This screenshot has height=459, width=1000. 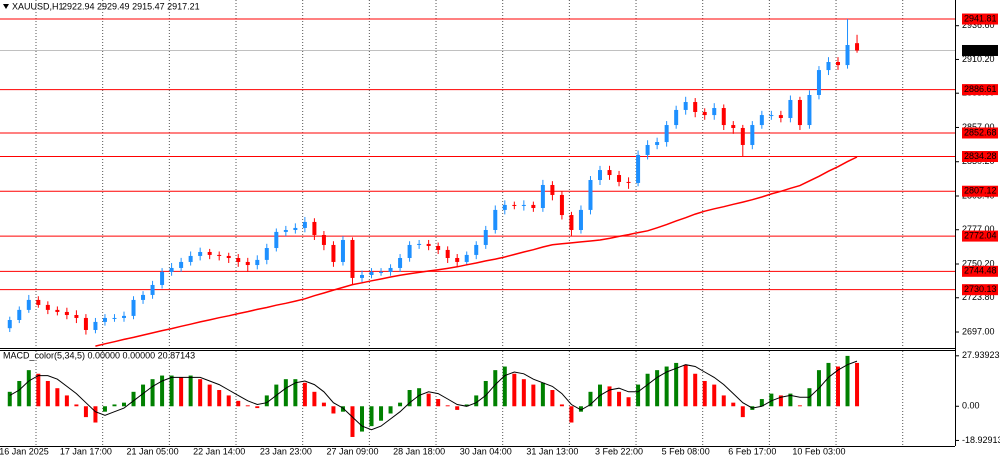 What do you see at coordinates (980, 50) in the screenshot?
I see `current-price-label: 2917.21` at bounding box center [980, 50].